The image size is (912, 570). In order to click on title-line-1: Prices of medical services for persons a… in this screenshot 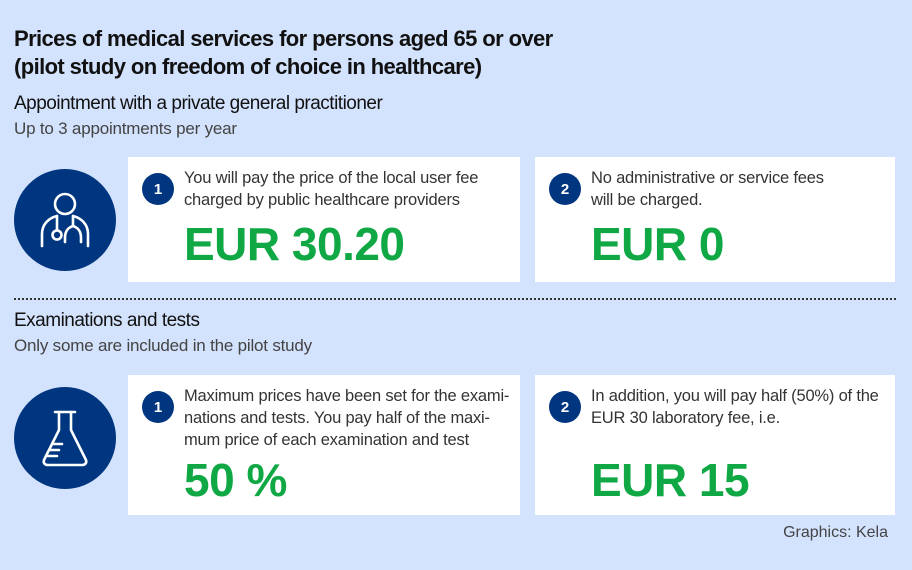, I will do `click(283, 38)`.